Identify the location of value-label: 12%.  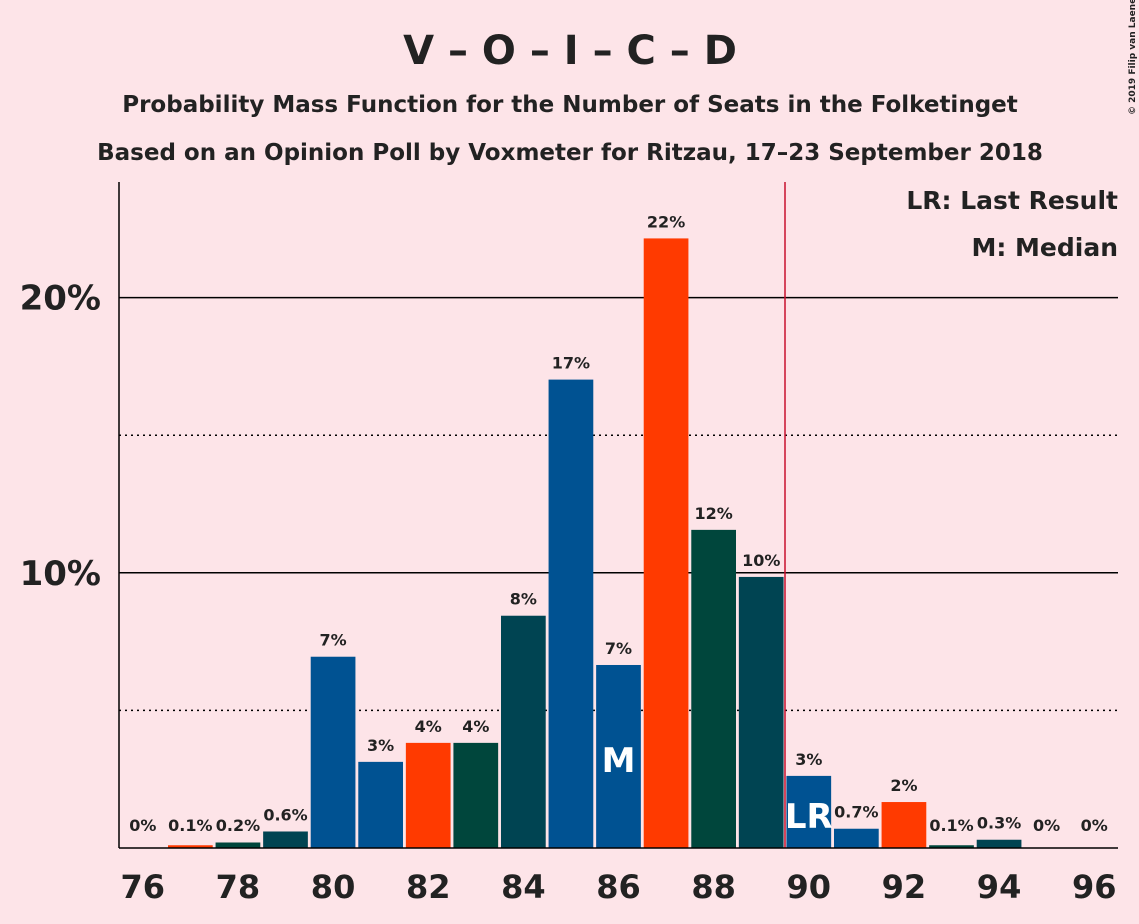
(713, 513).